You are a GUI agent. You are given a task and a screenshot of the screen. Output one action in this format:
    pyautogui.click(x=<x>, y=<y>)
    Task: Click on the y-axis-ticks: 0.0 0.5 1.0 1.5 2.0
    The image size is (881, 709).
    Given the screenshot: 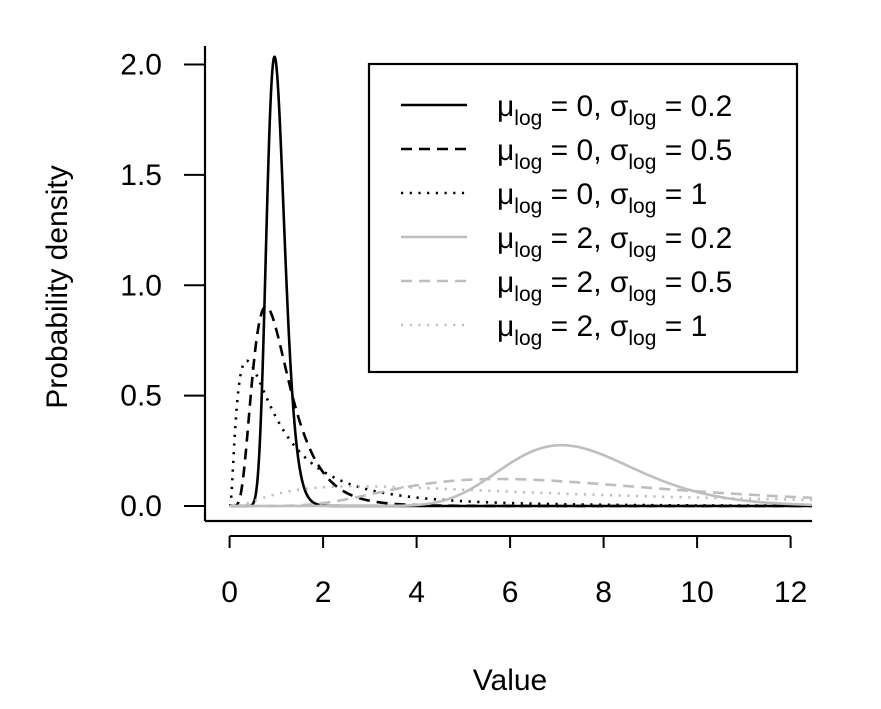 What is the action you would take?
    pyautogui.click(x=162, y=286)
    